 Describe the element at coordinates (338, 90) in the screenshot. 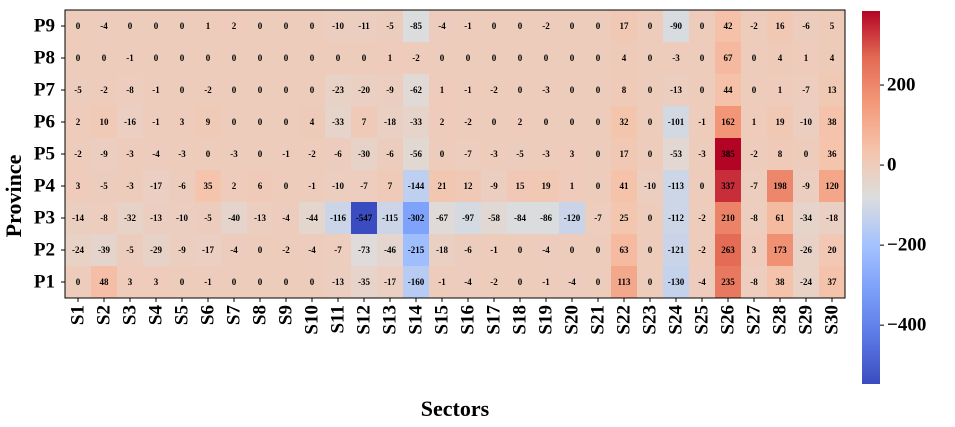

I see `cell-label: -23` at that location.